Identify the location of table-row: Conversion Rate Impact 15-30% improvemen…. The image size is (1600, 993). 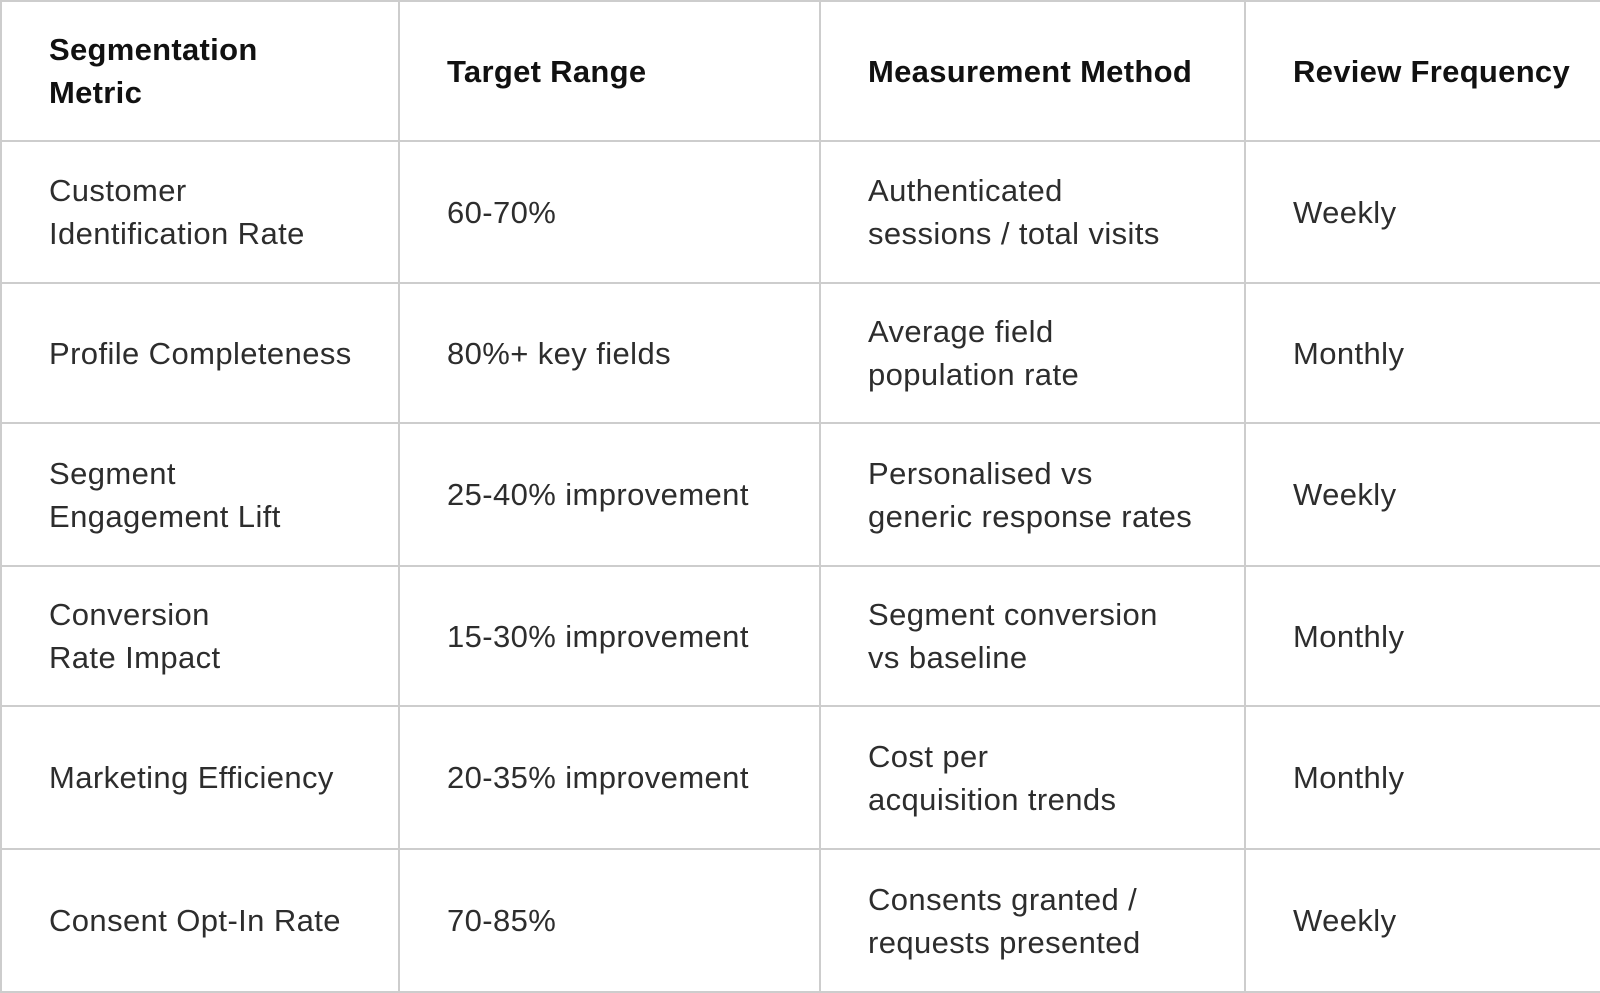
(800, 636).